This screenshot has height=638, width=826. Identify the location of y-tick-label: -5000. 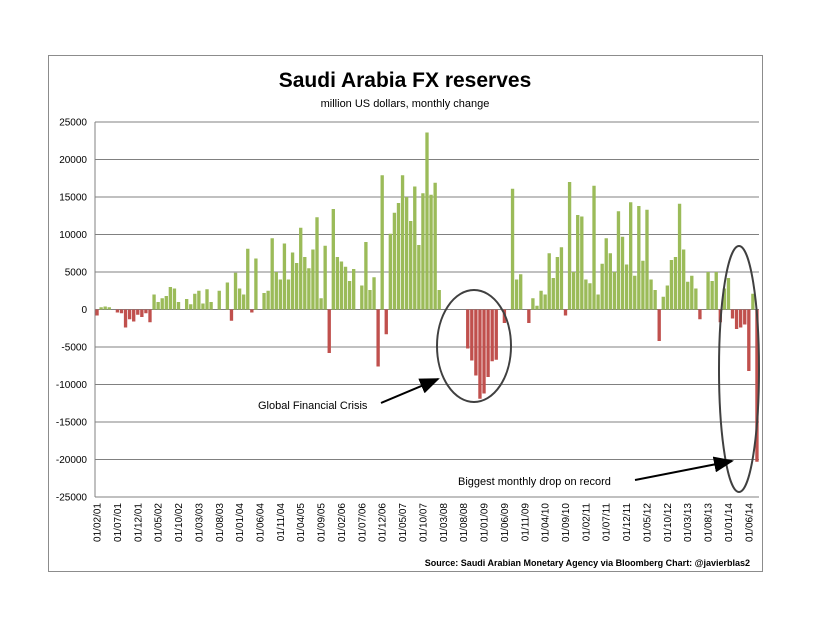
(74, 348).